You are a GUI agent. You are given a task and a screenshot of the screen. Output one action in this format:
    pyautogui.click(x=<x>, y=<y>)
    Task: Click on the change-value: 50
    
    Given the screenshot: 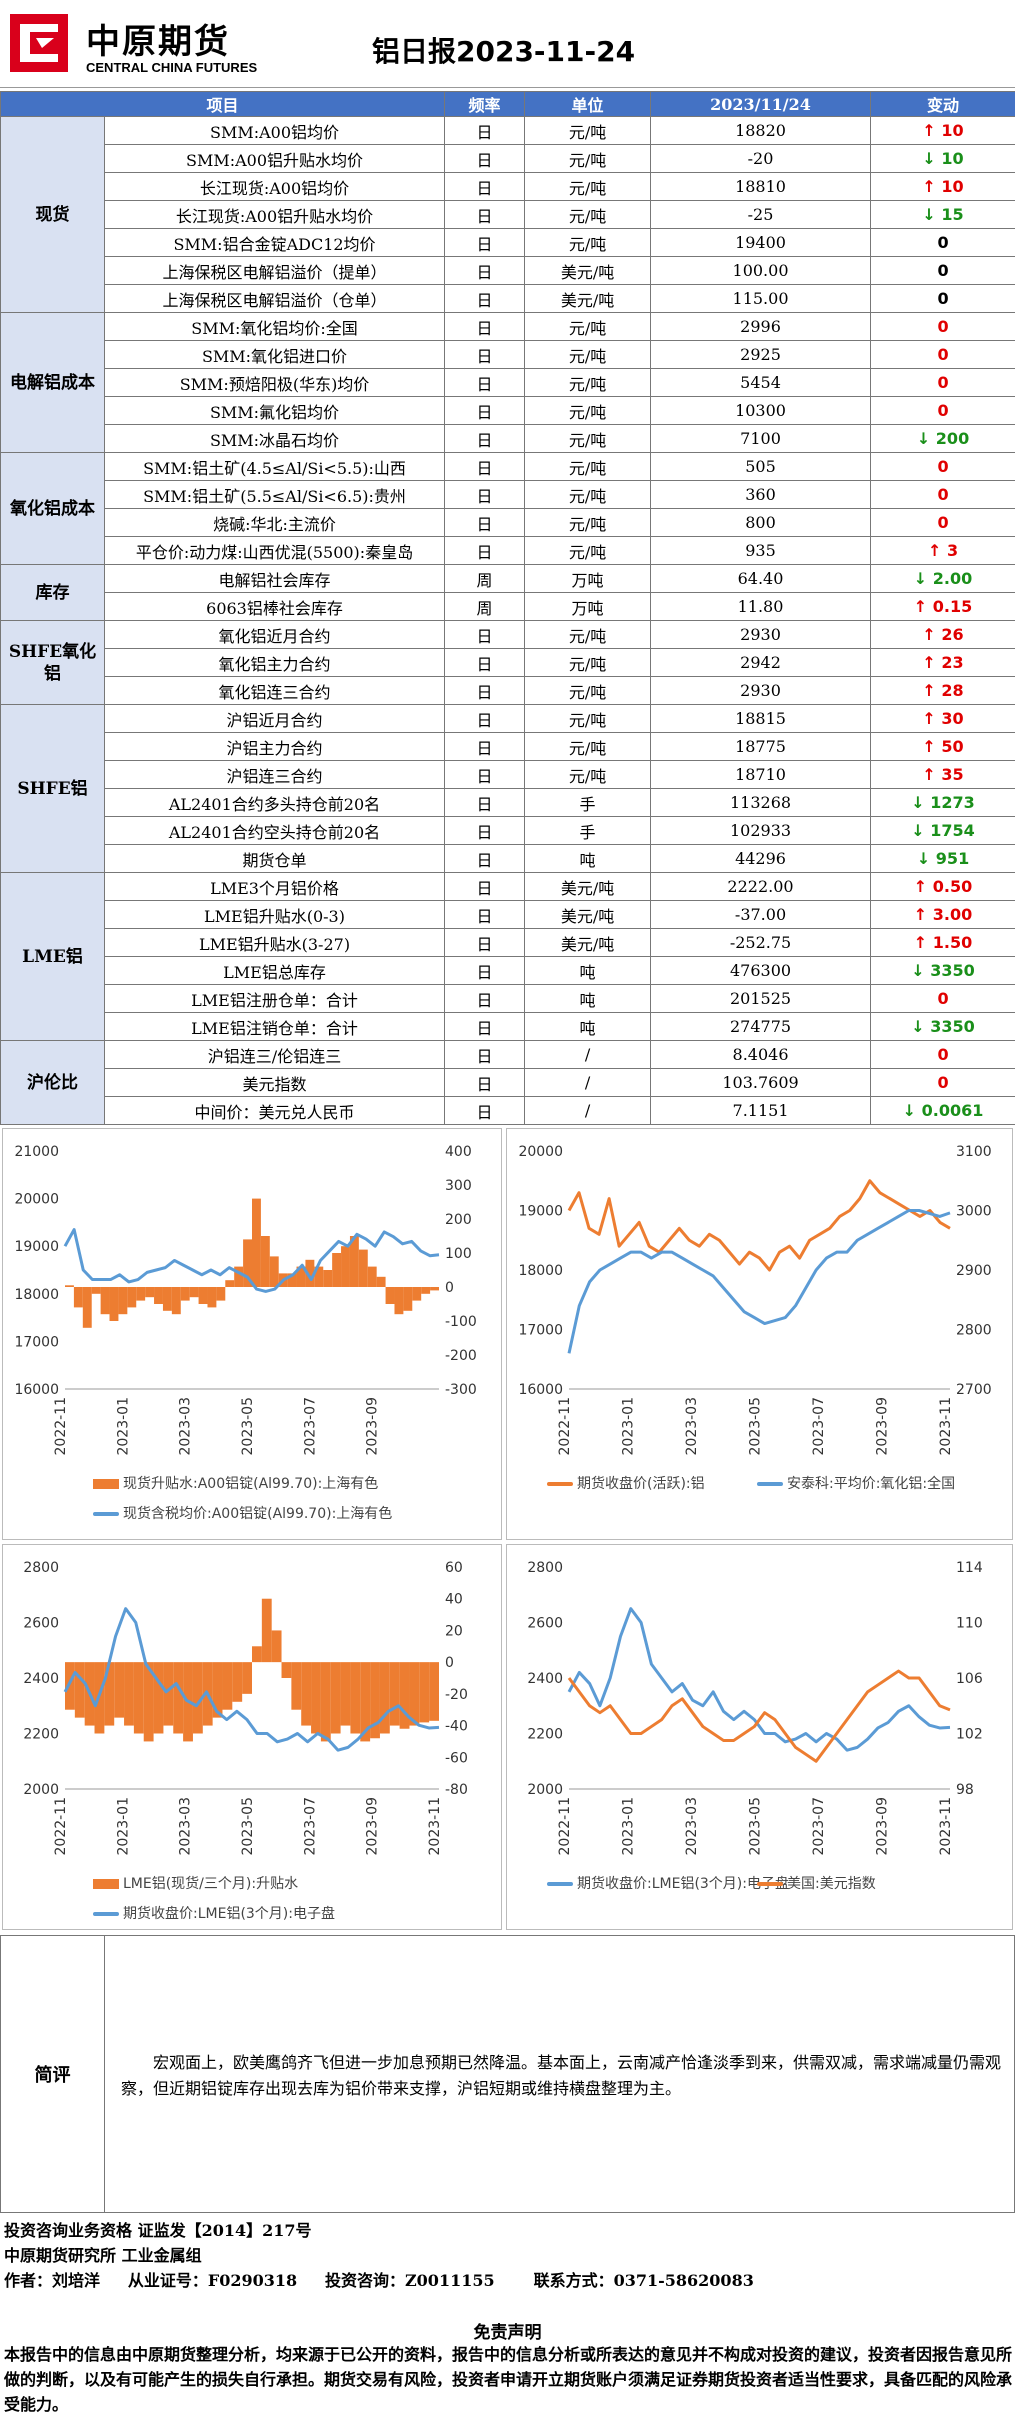 What is the action you would take?
    pyautogui.click(x=952, y=746)
    